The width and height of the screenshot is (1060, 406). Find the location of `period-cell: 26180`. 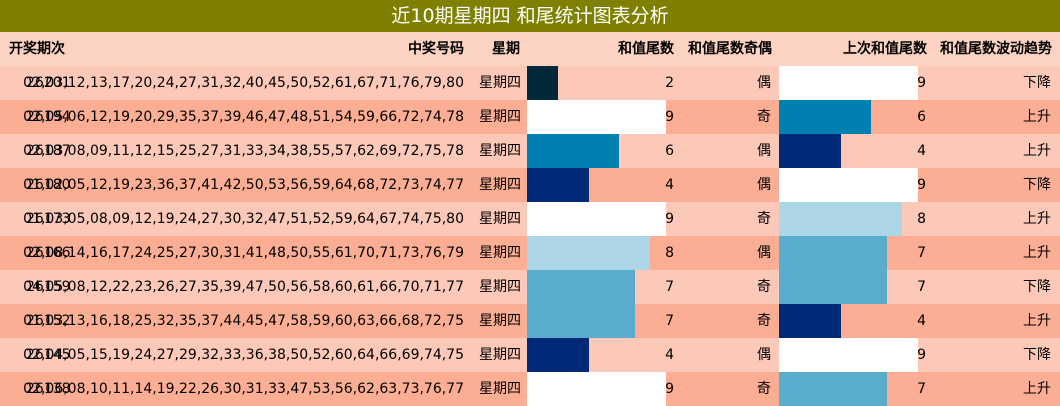

period-cell: 26180 is located at coordinates (48, 185).